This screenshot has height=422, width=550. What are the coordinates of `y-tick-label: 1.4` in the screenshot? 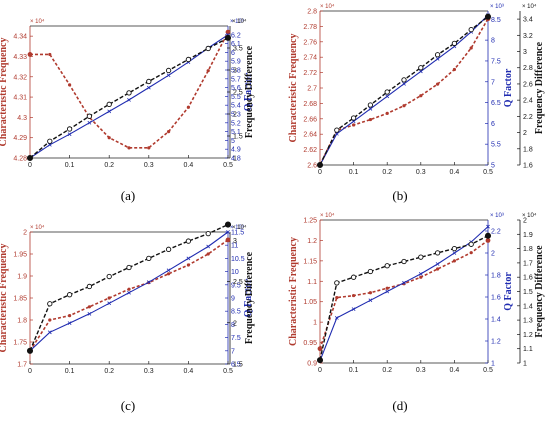 It's located at (496, 320).